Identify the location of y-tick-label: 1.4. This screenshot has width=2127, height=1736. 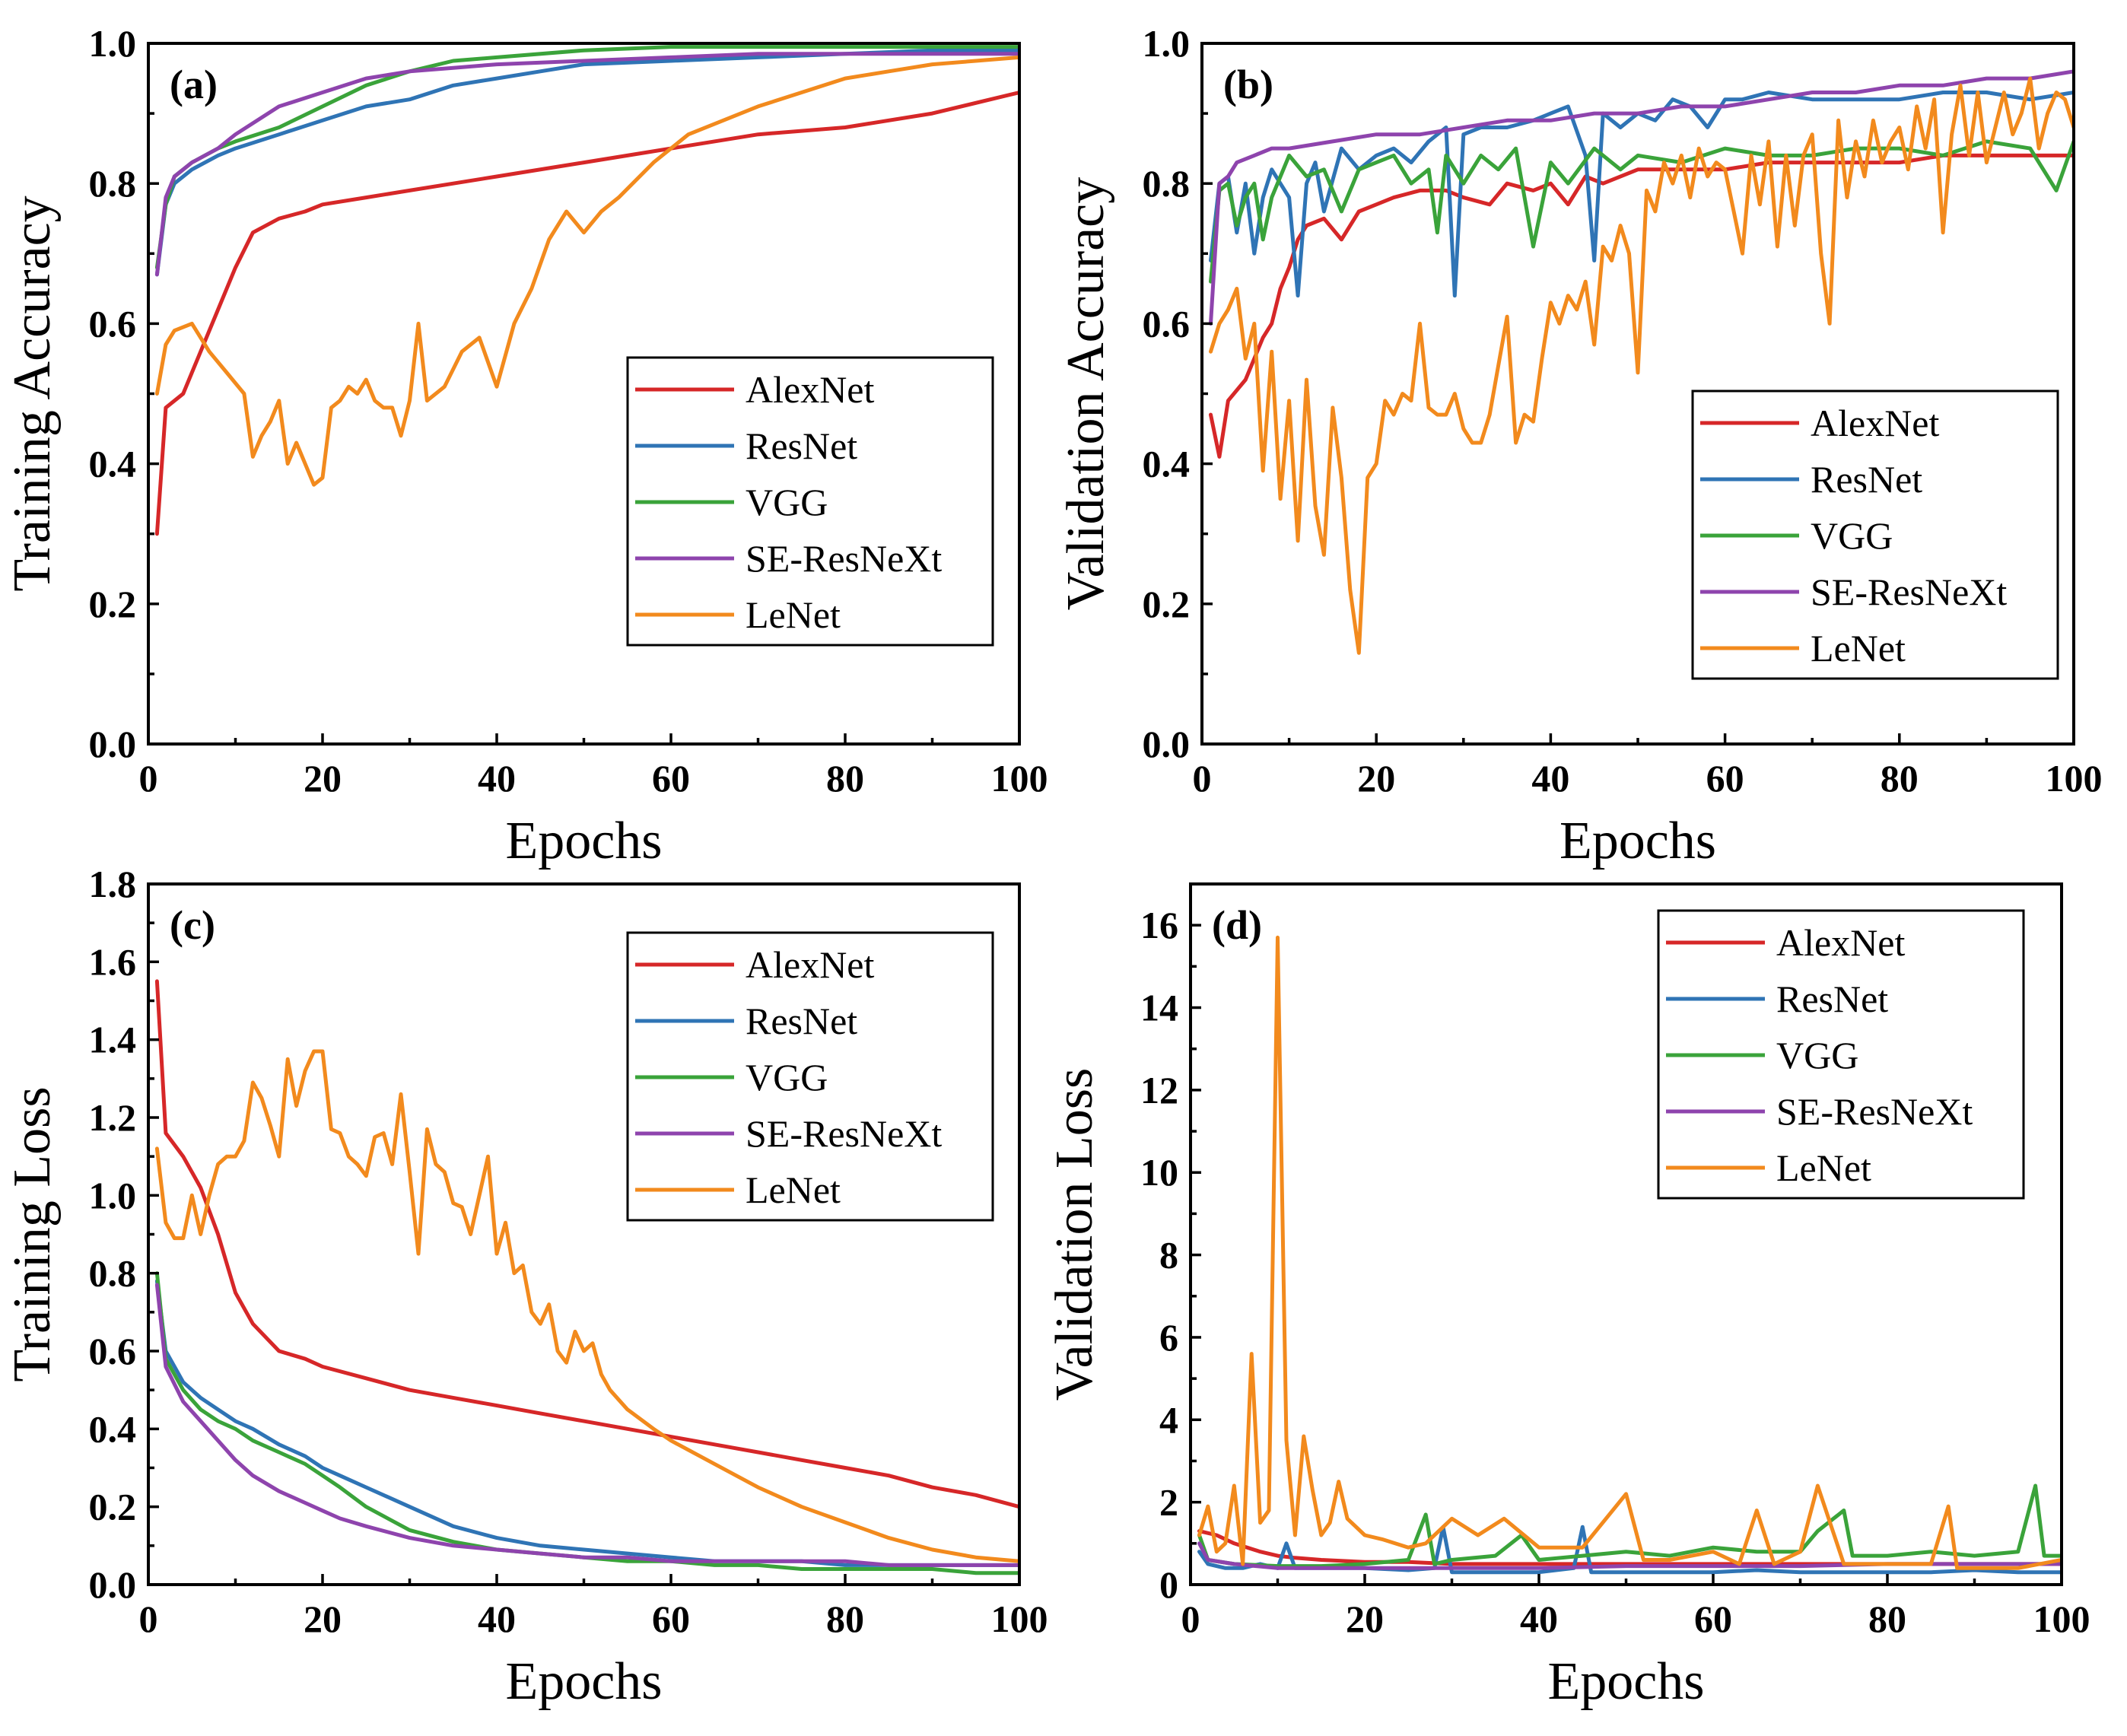
(113, 1040).